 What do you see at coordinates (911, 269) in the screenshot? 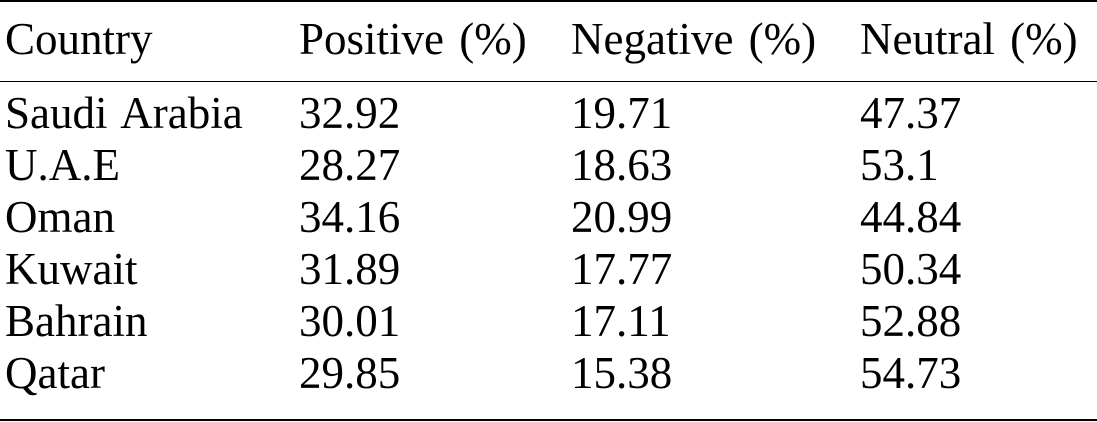
I see `neutral-cell: 50.34` at bounding box center [911, 269].